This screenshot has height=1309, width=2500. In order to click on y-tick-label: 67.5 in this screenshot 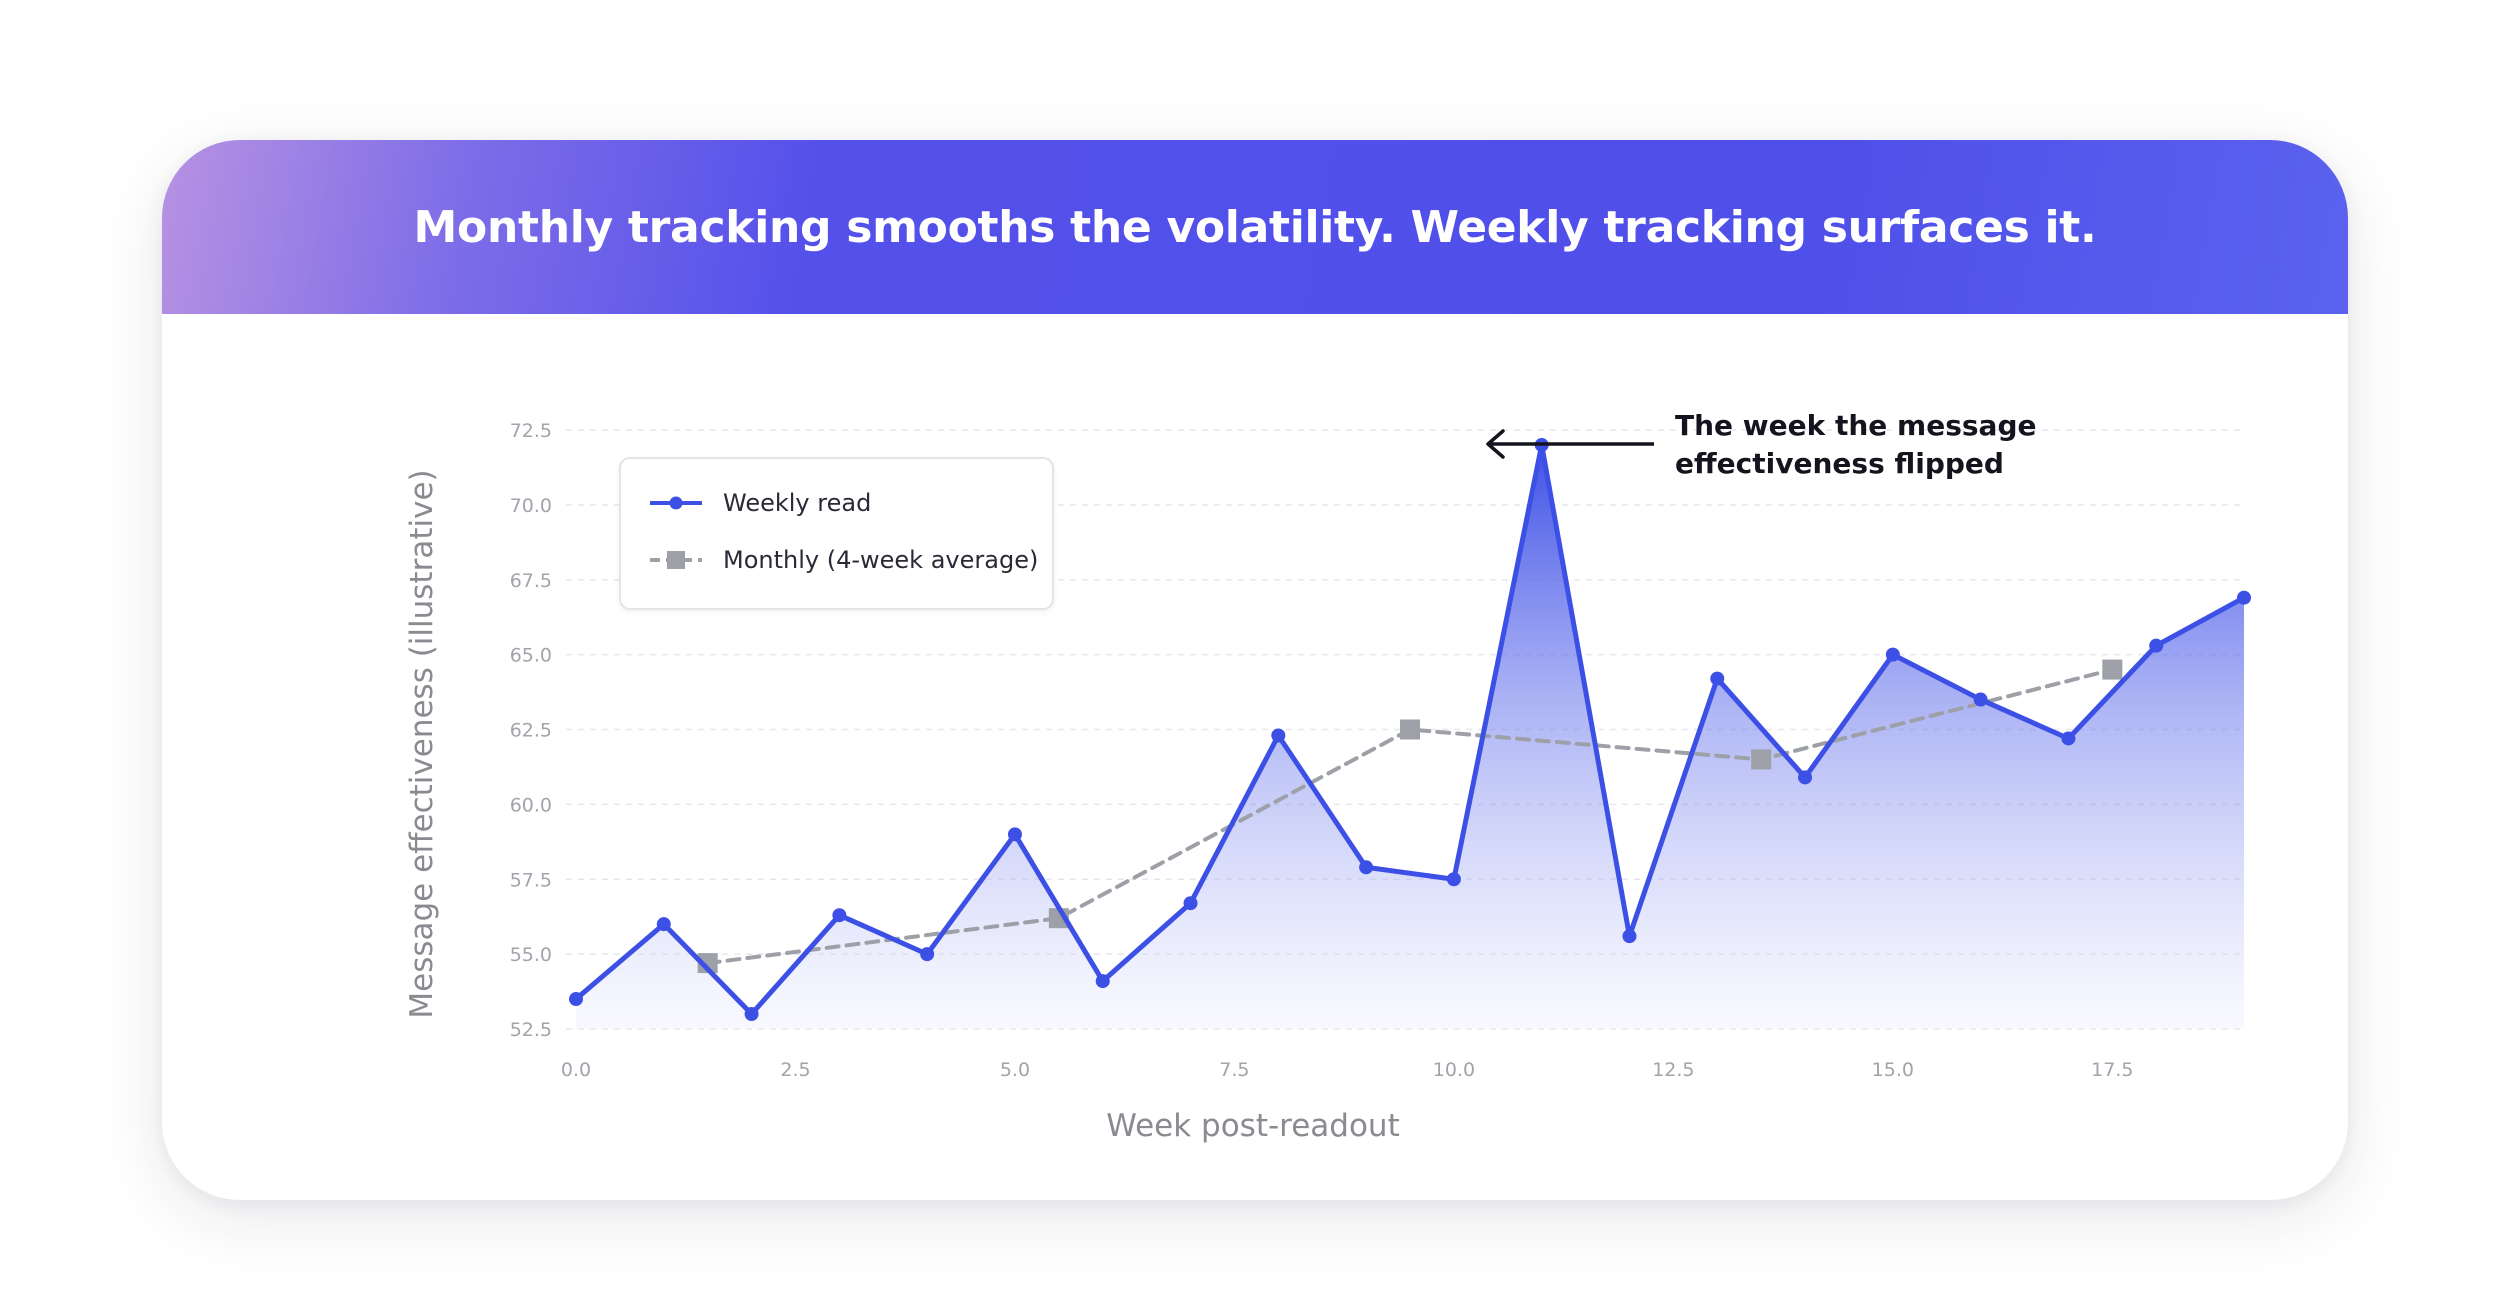, I will do `click(531, 581)`.